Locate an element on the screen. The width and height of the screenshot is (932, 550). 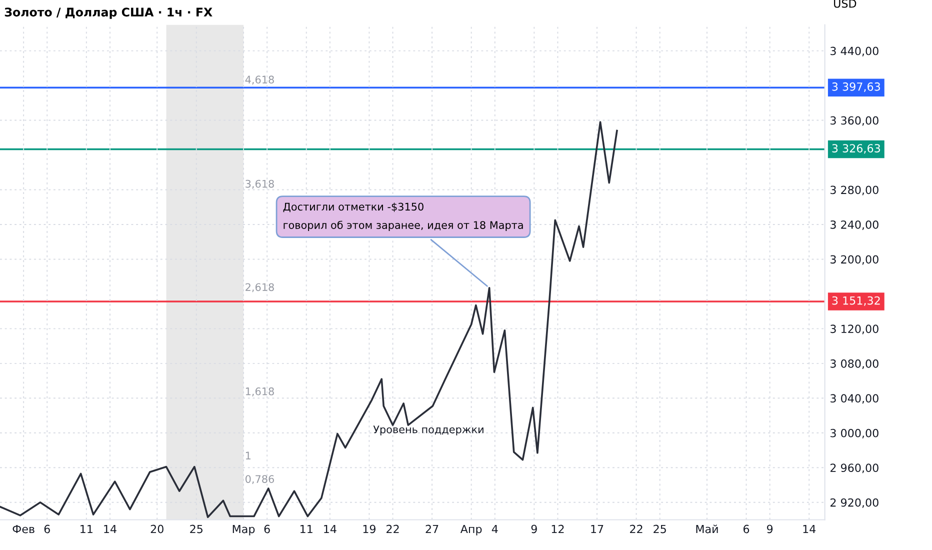
y-tick-label: 3 360,00 is located at coordinates (854, 121).